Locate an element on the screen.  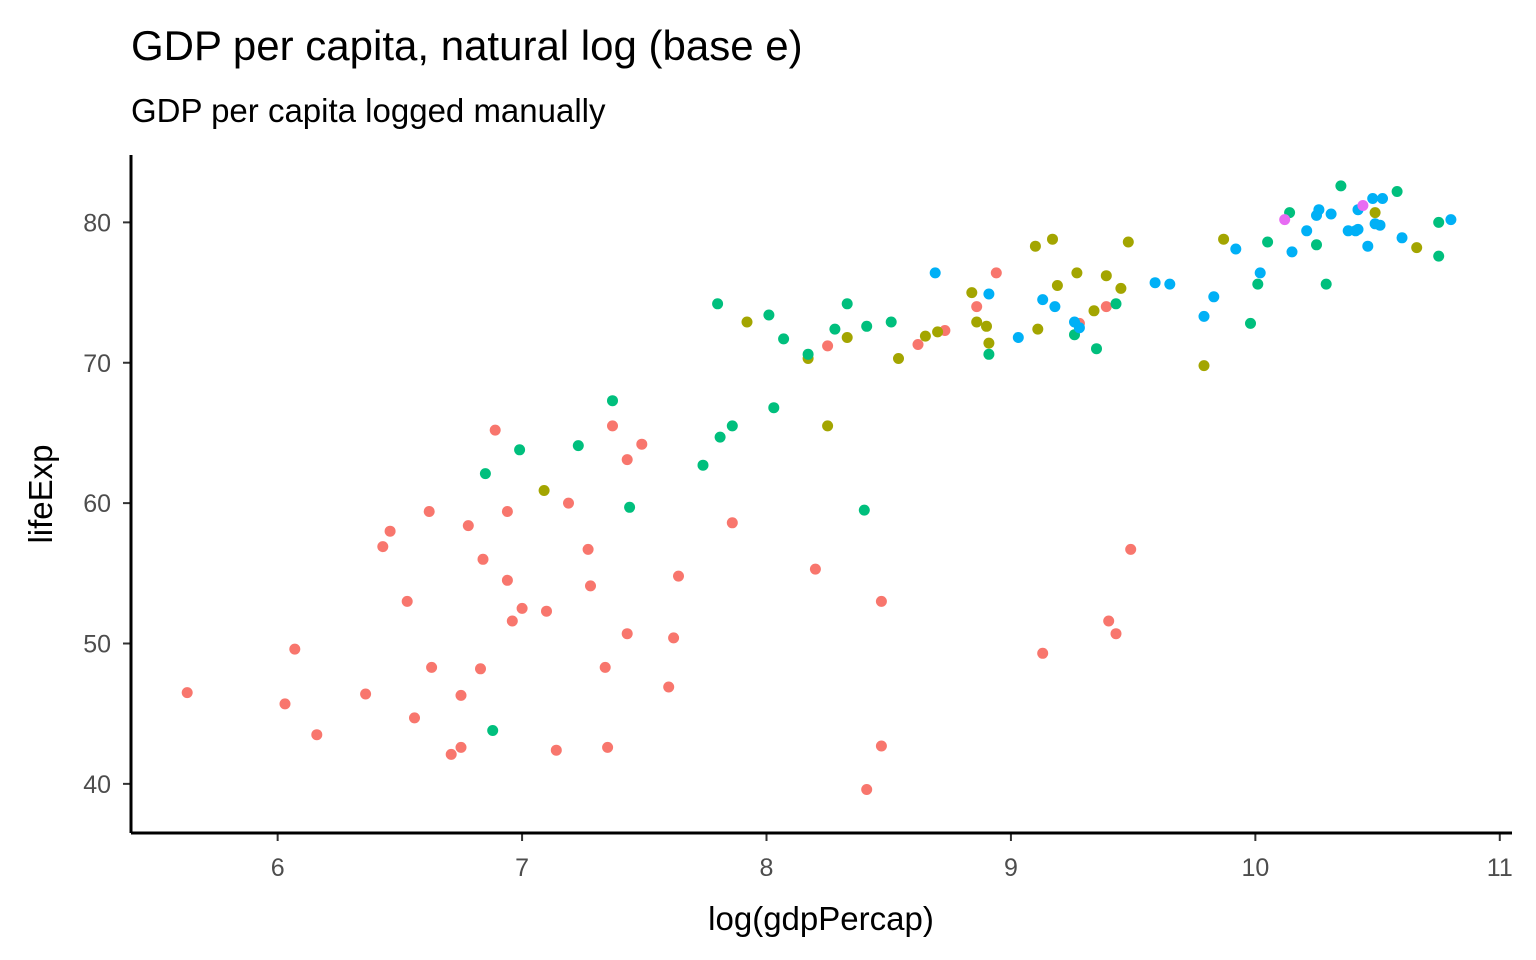
x-tick-label: 9 is located at coordinates (1011, 868).